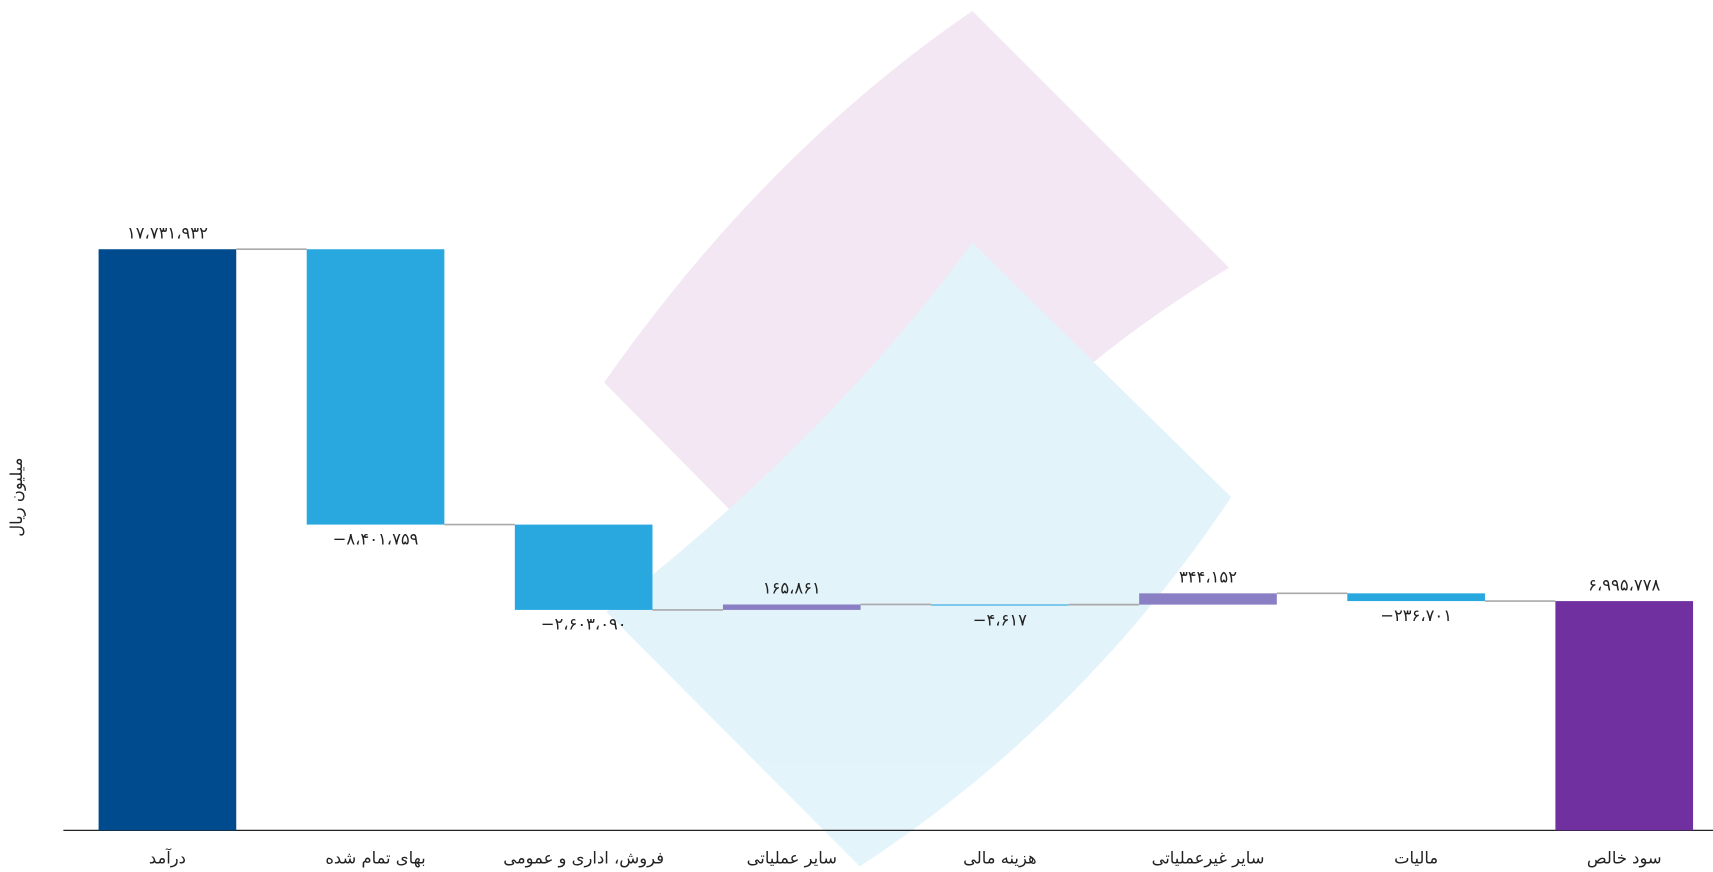 The width and height of the screenshot is (1713, 872). What do you see at coordinates (1624, 584) in the screenshot?
I see `data-label: ۶،۹۹۵،۷۷۸` at bounding box center [1624, 584].